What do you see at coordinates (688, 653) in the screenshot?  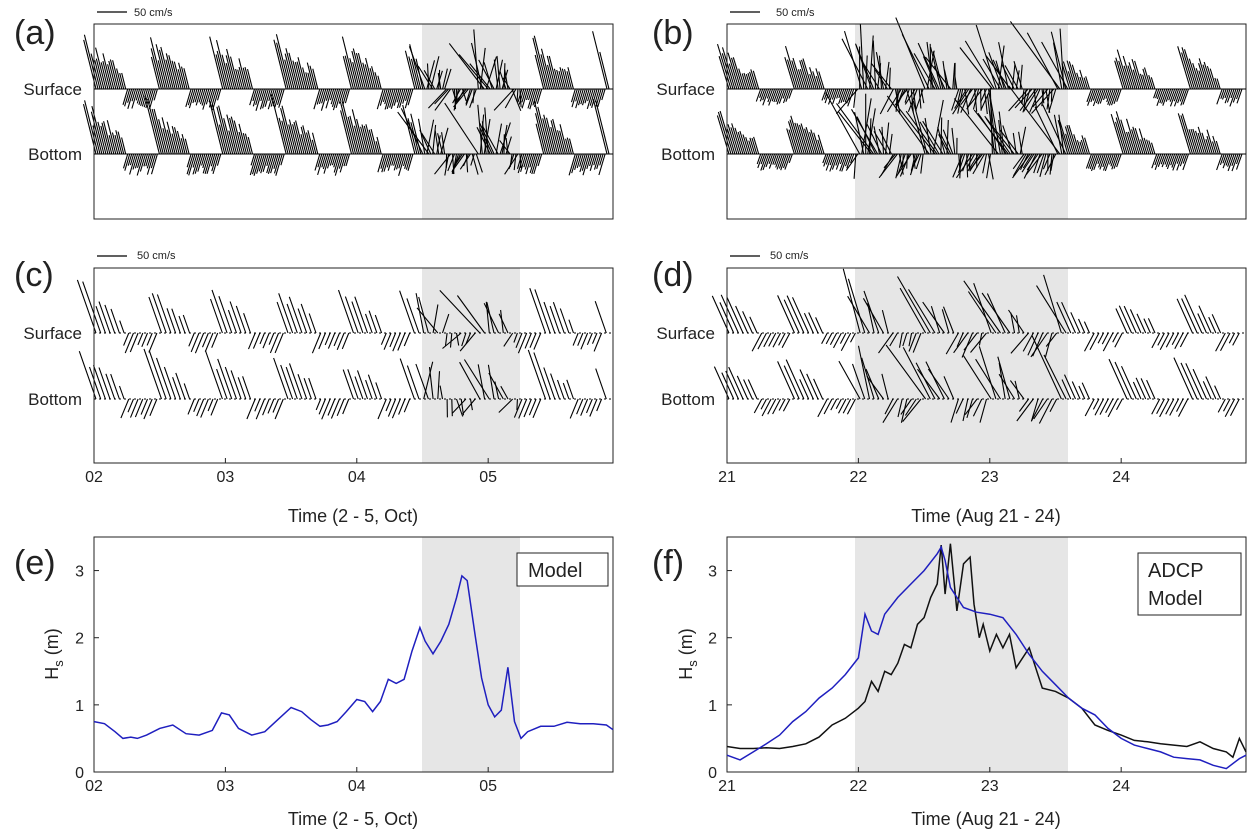 I see `y-axis-label: Hs (m)` at bounding box center [688, 653].